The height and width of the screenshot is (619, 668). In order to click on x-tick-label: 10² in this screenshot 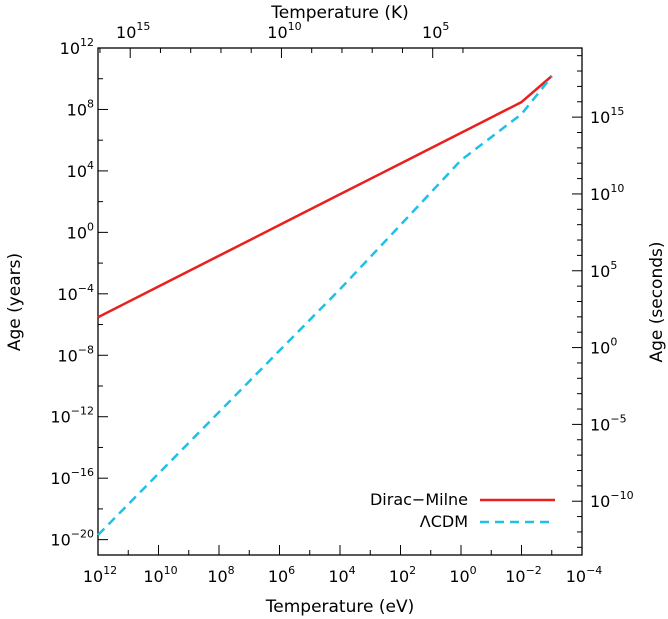, I will do `click(402, 575)`.